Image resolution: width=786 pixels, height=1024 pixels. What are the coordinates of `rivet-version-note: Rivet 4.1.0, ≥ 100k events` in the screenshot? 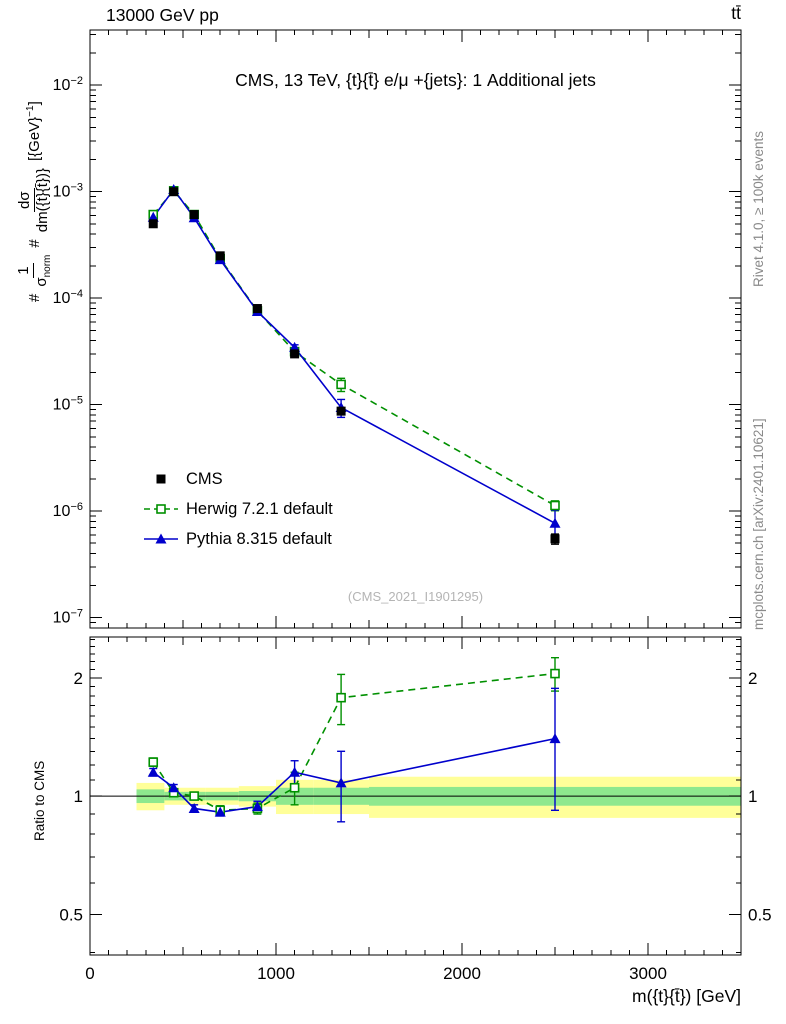 It's located at (758, 209).